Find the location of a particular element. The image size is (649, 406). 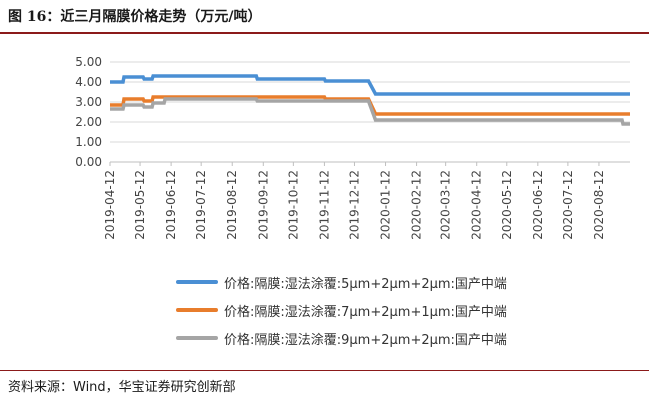

title-divider is located at coordinates (324, 33).